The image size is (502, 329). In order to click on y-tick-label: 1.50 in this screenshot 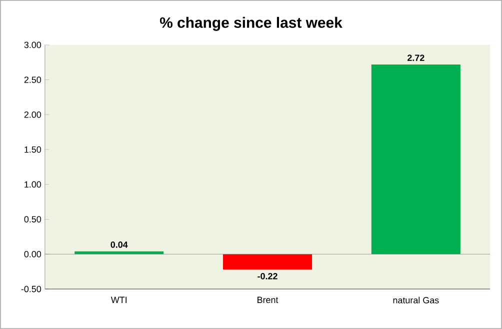, I will do `click(33, 149)`.